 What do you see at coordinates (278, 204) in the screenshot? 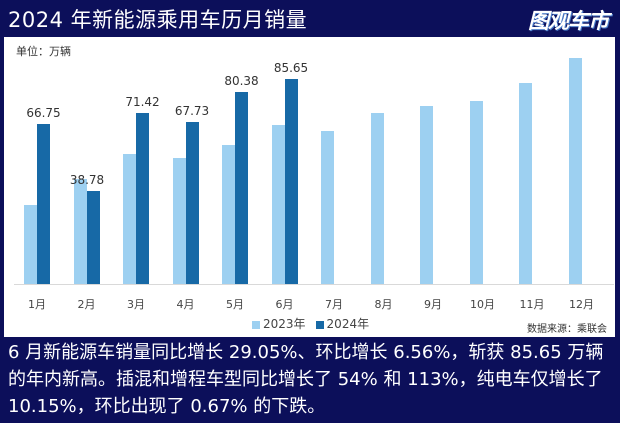
I see `bar-2023年-6月` at bounding box center [278, 204].